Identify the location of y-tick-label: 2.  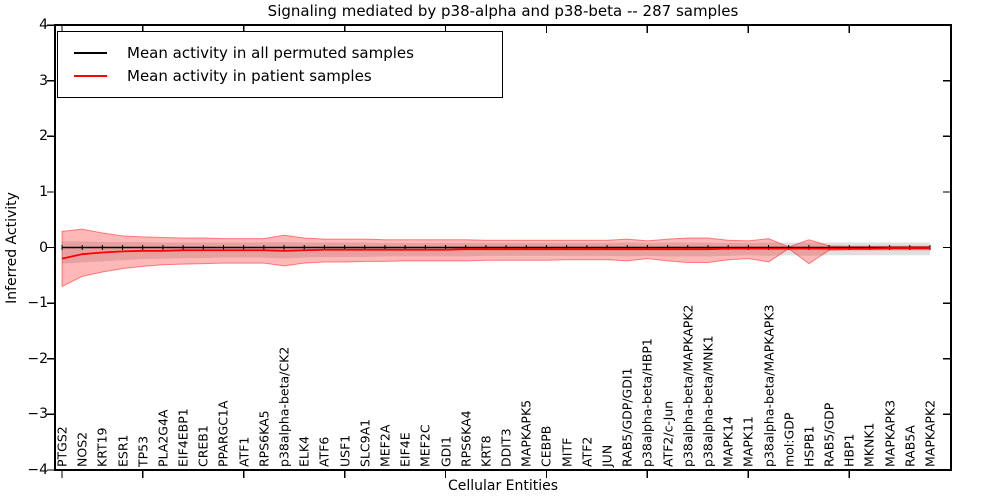
(43, 136).